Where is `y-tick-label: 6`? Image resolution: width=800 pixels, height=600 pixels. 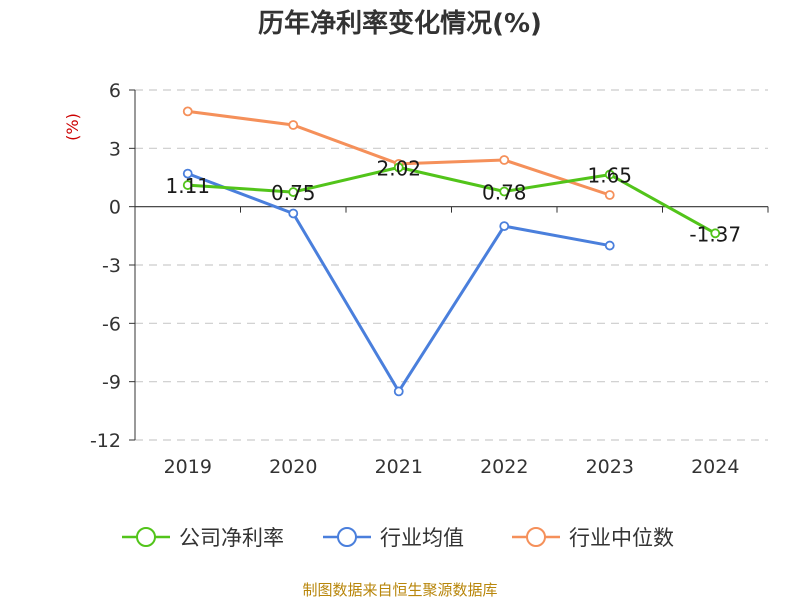
y-tick-label: 6 is located at coordinates (115, 91).